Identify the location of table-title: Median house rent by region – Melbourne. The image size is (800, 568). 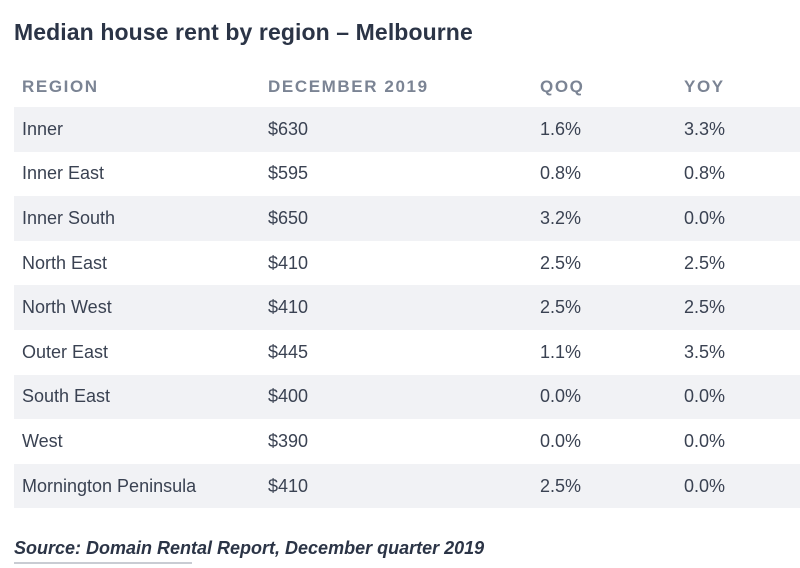
(243, 32).